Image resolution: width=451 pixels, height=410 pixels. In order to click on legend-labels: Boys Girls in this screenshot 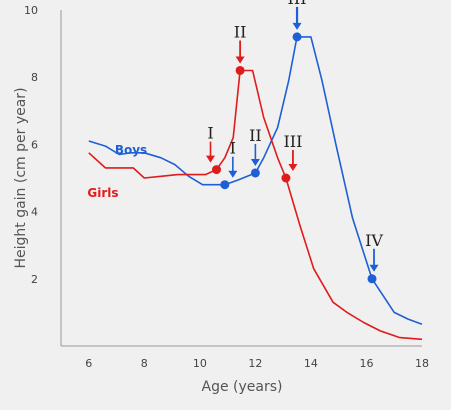, I will do `click(117, 171)`.